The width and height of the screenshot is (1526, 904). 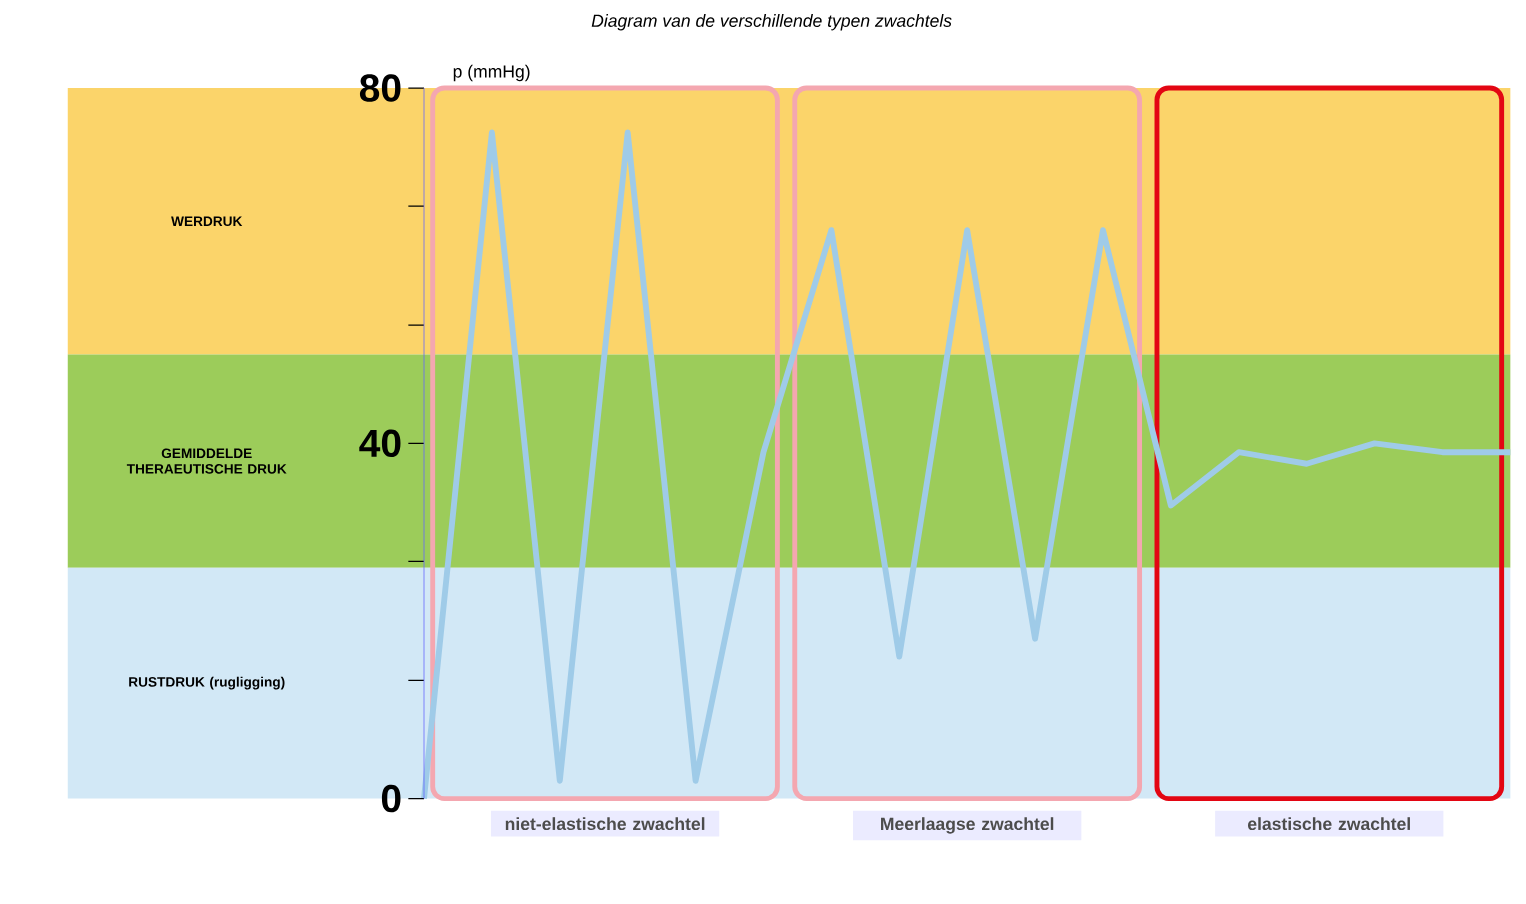 I want to click on y-tick-label: 40, so click(x=380, y=443).